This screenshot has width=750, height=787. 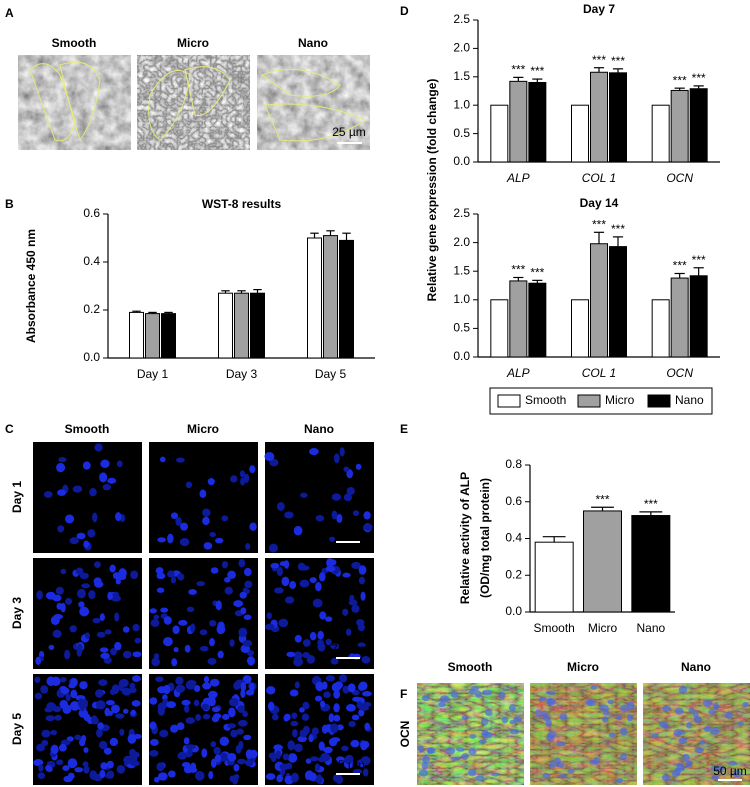 What do you see at coordinates (465, 538) in the screenshot?
I see `y-axis-label: Relative activity of ALP` at bounding box center [465, 538].